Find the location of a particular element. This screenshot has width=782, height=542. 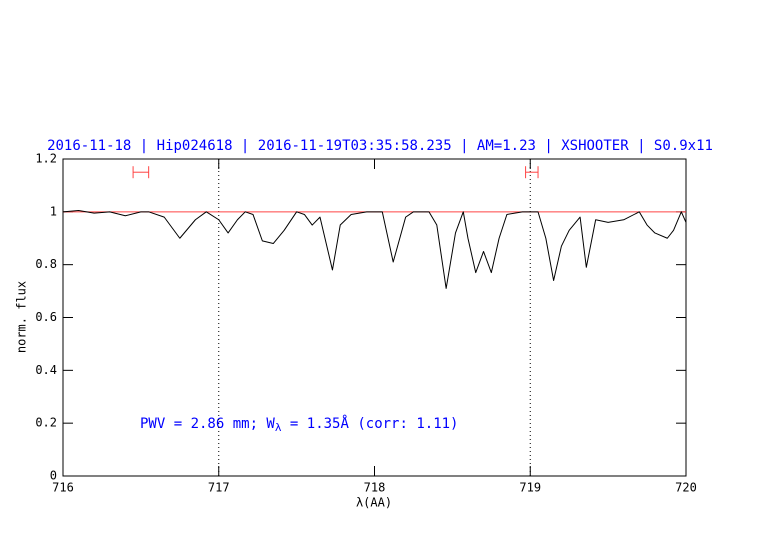

x-tick-label: 717 is located at coordinates (219, 488).